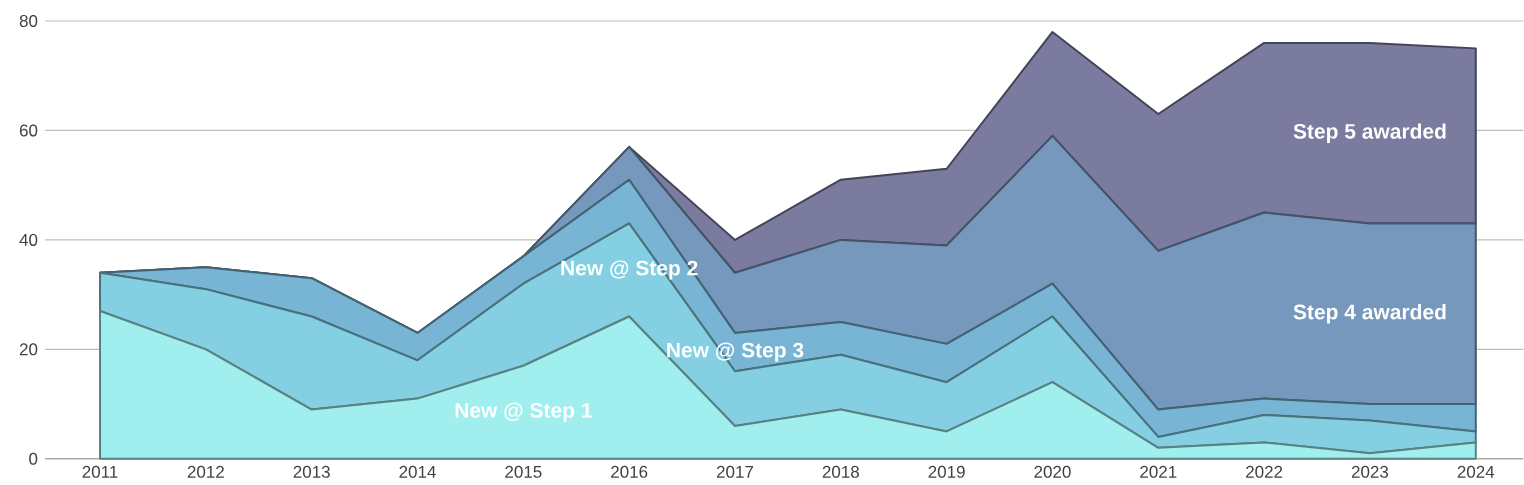 This screenshot has height=485, width=1524. I want to click on y-tick-label: 40, so click(28, 239).